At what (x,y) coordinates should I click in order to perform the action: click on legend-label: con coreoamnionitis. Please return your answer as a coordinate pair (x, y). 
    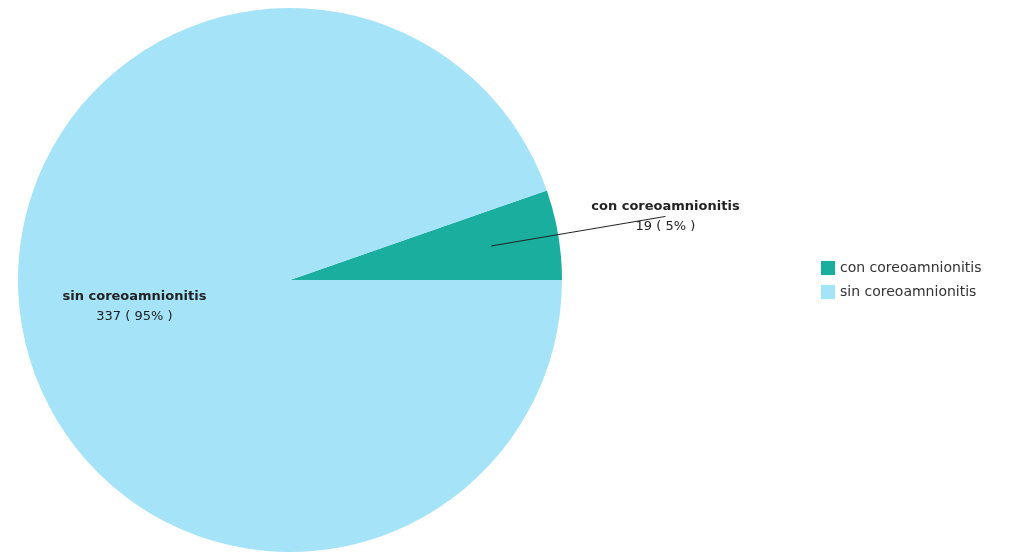
    Looking at the image, I should click on (911, 267).